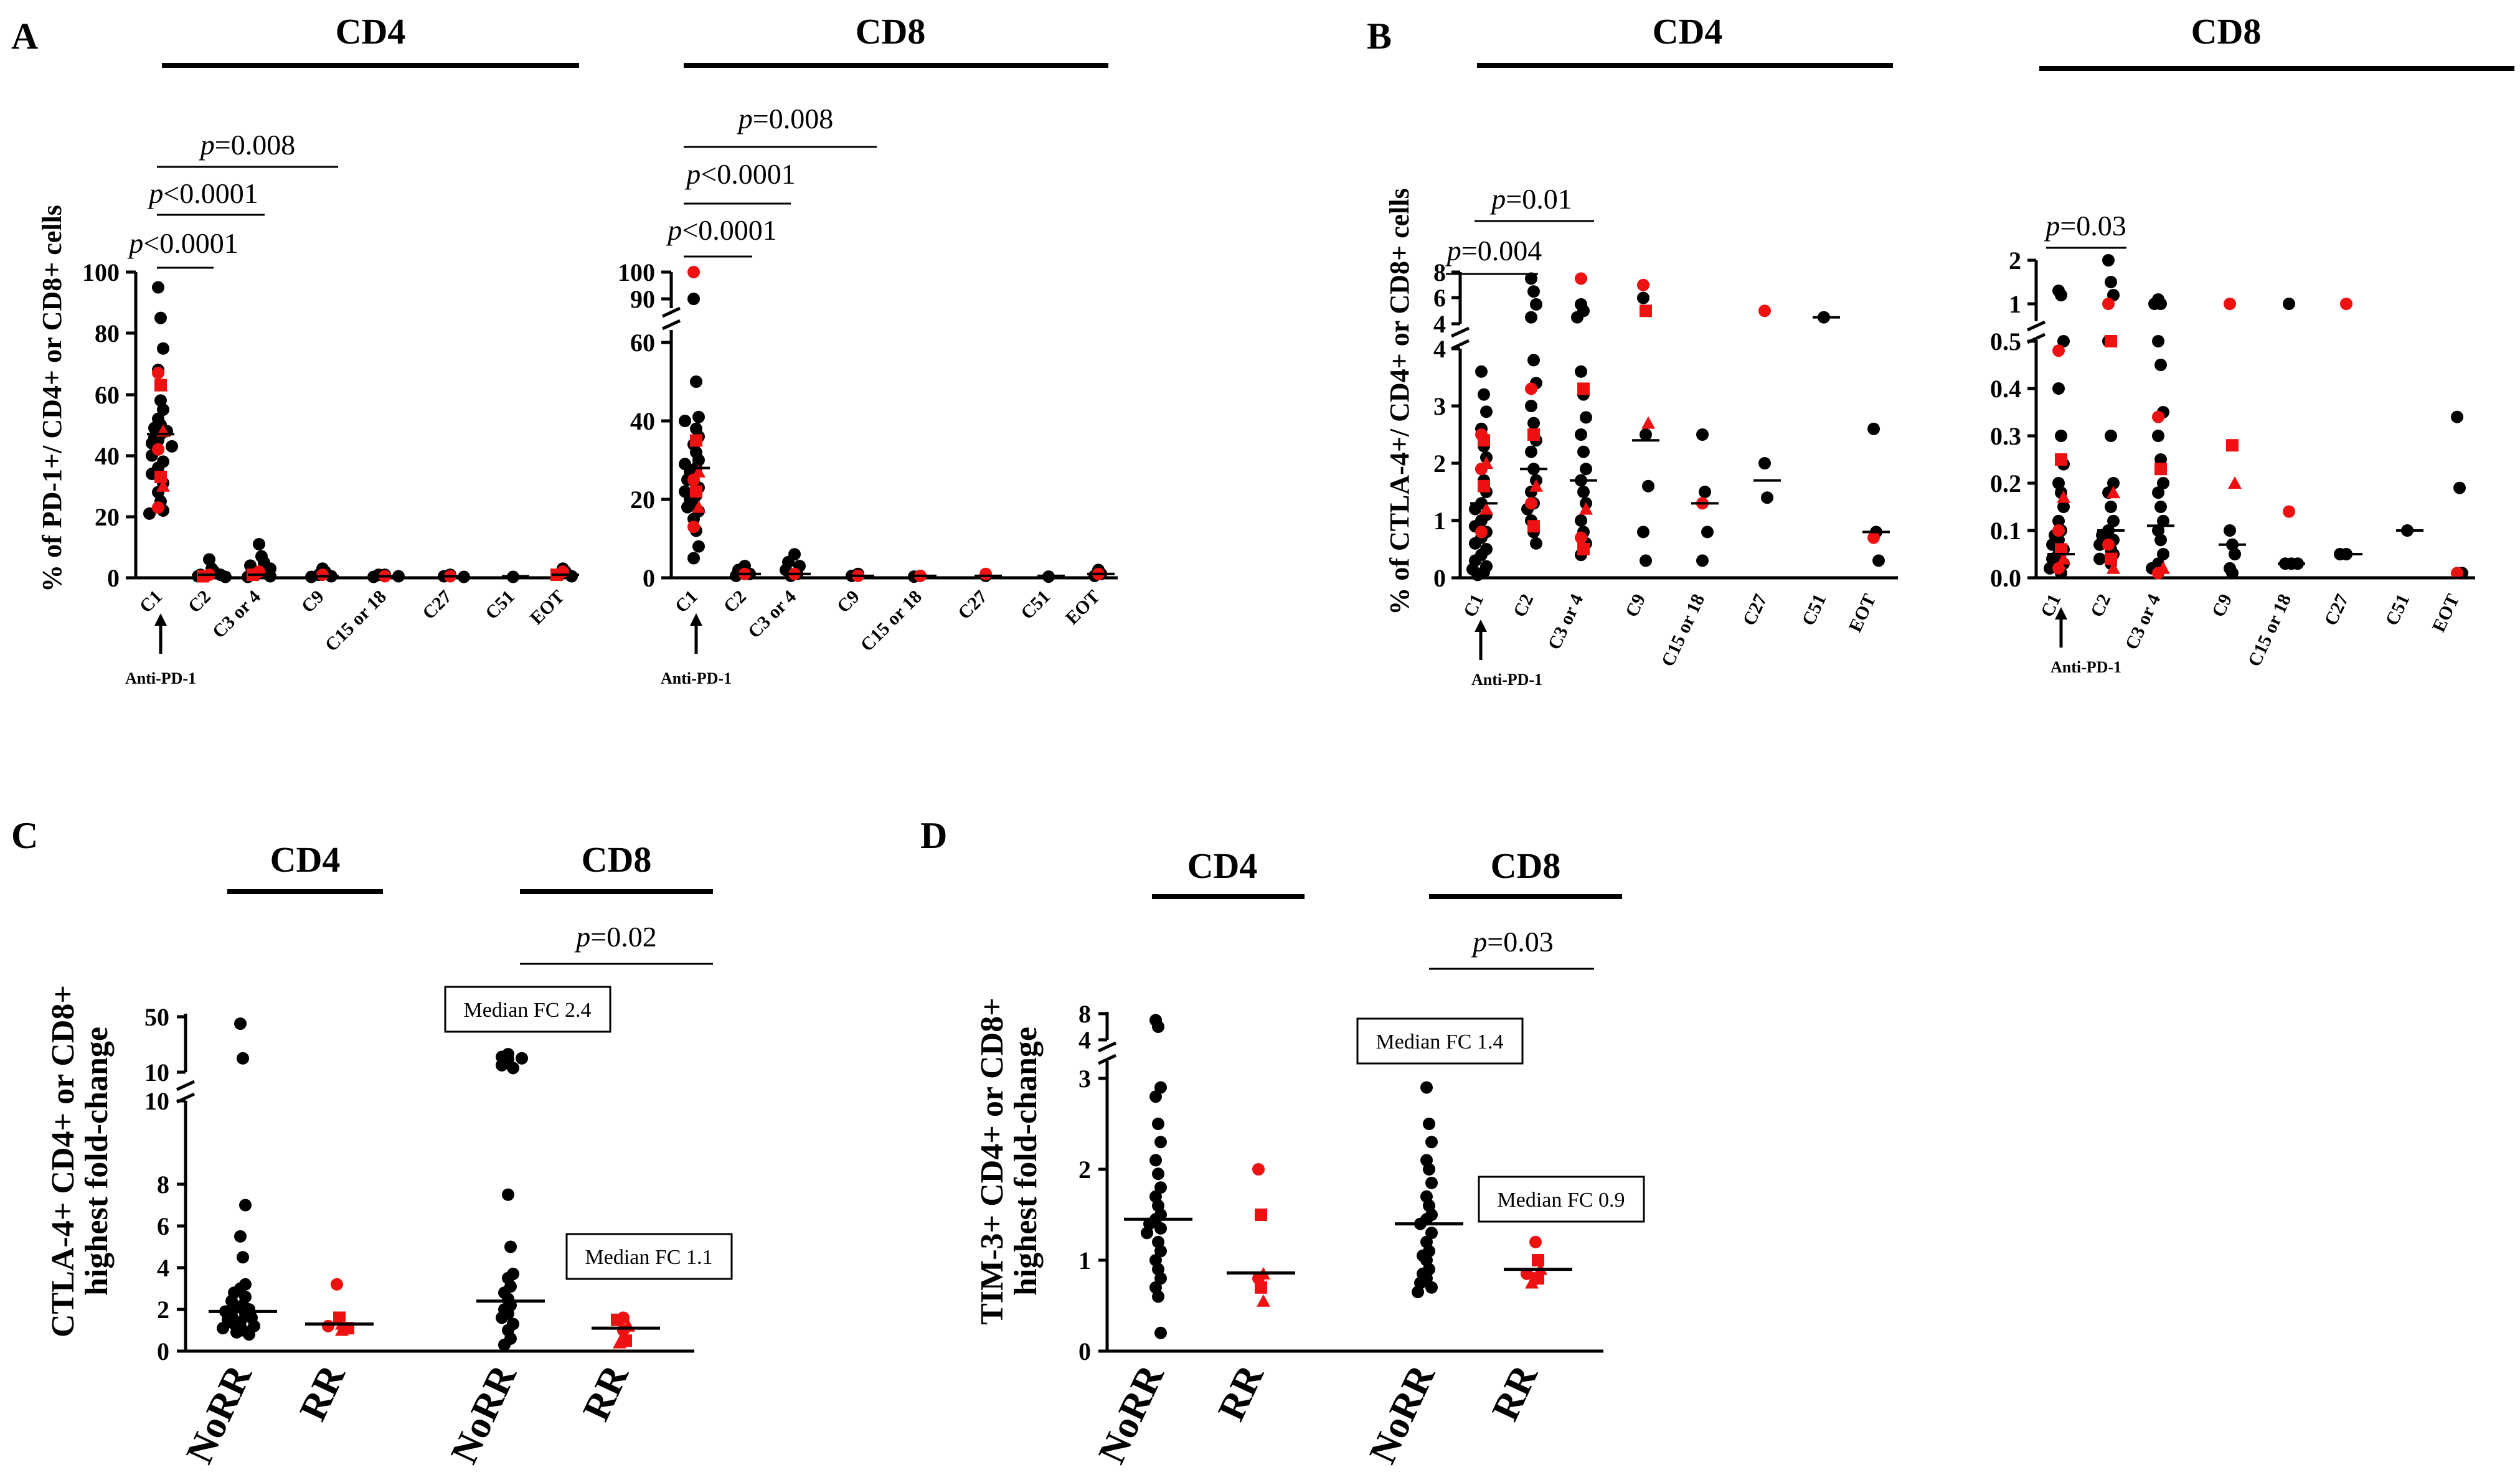 Image resolution: width=2520 pixels, height=1480 pixels. What do you see at coordinates (107, 395) in the screenshot?
I see `y-tick-label: 60` at bounding box center [107, 395].